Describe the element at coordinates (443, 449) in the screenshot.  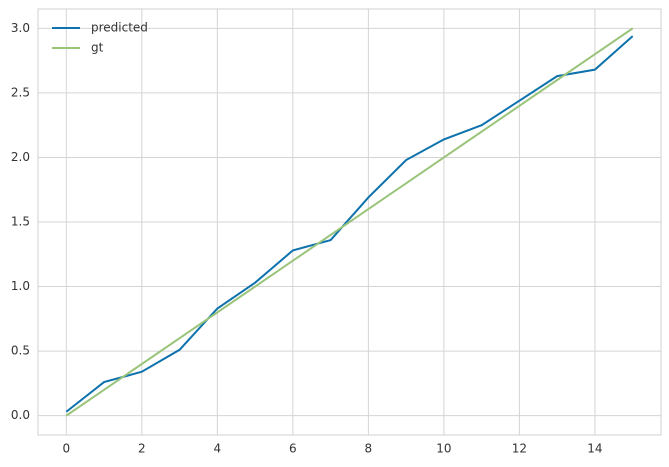
I see `x-tick-label: 10` at that location.